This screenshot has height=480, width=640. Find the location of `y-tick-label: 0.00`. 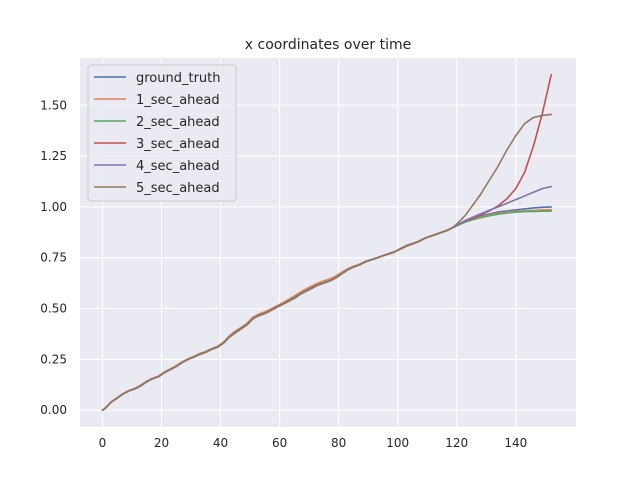

y-tick-label: 0.00 is located at coordinates (53, 410).